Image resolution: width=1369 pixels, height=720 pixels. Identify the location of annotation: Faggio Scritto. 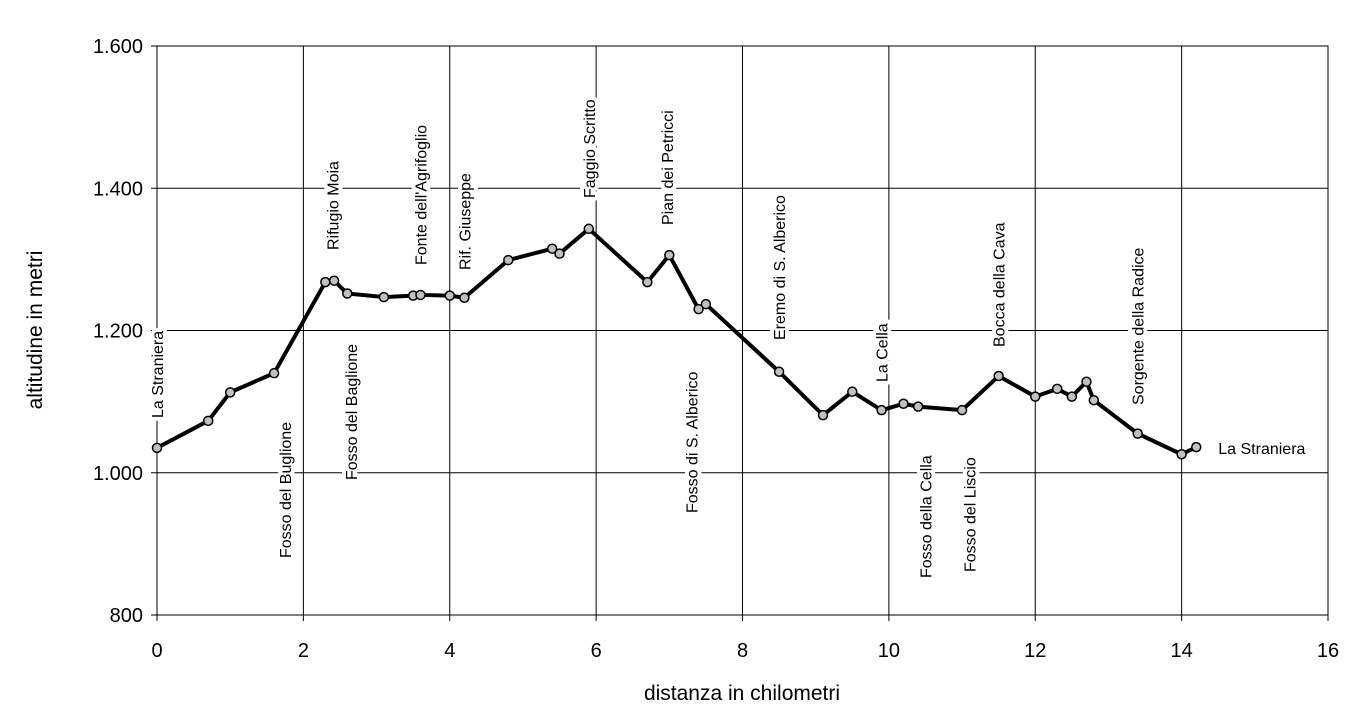
(590, 148).